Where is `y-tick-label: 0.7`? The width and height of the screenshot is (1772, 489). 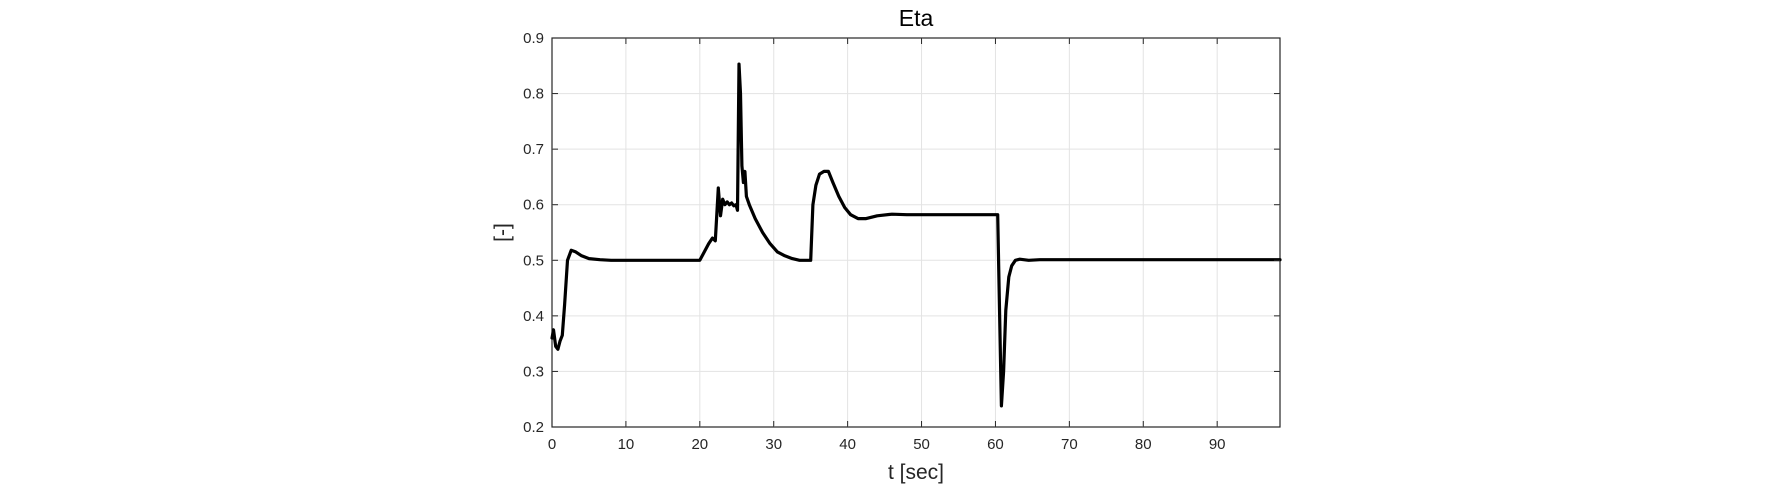 y-tick-label: 0.7 is located at coordinates (533, 149).